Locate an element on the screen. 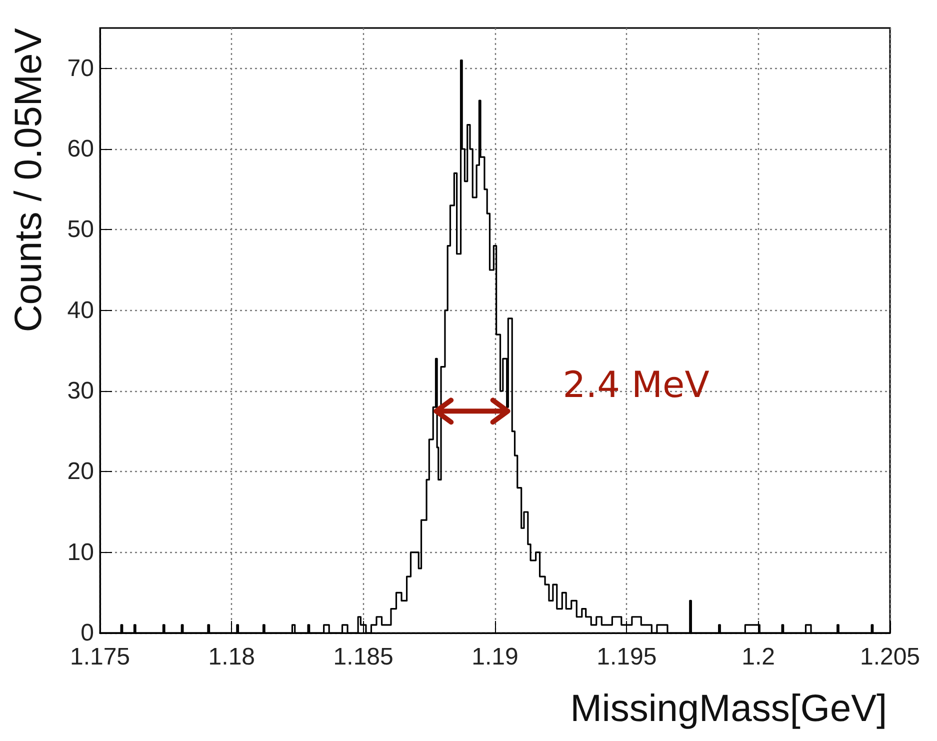  annotation: 2.4 MeV is located at coordinates (636, 385).